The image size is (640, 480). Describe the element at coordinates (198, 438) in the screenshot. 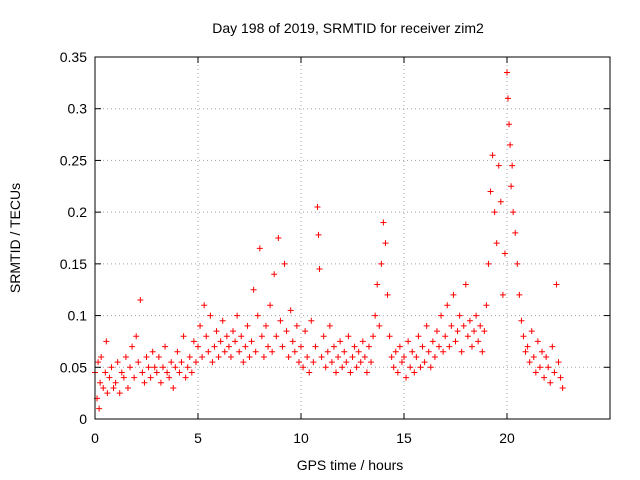

I see `x-tick-label: 5` at that location.